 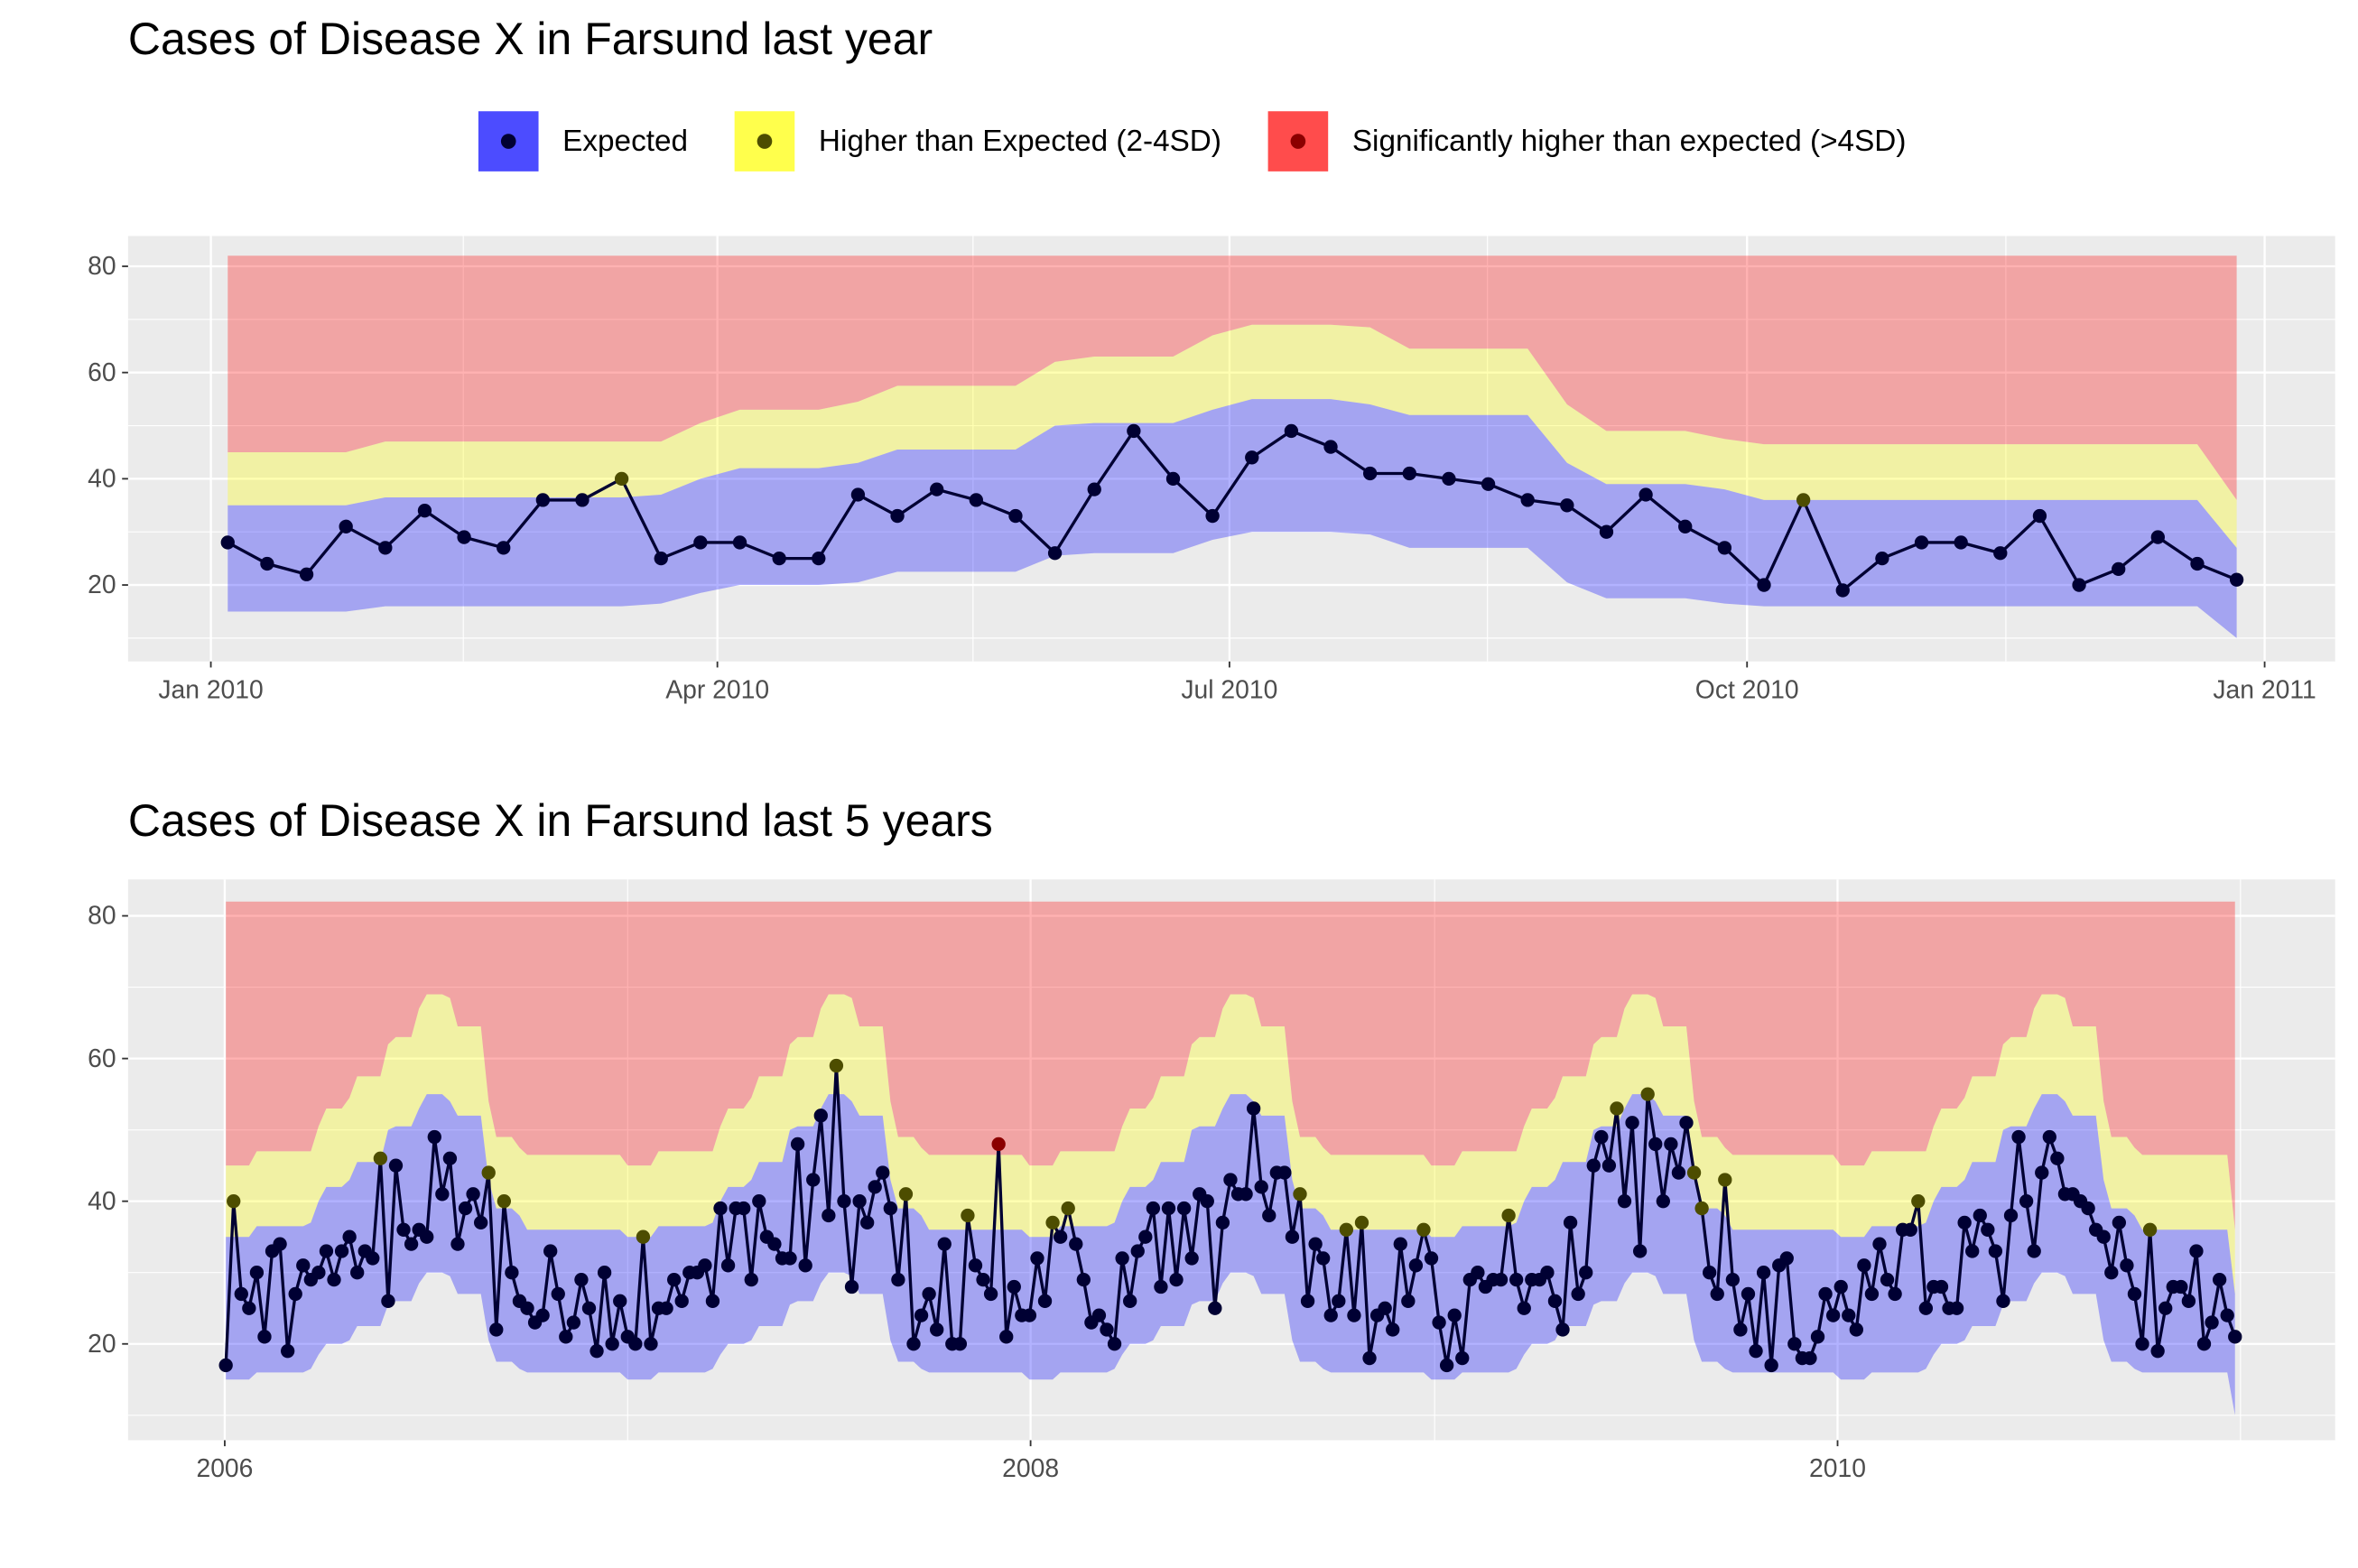 I want to click on x-tick-label: 2008, so click(x=1030, y=1467).